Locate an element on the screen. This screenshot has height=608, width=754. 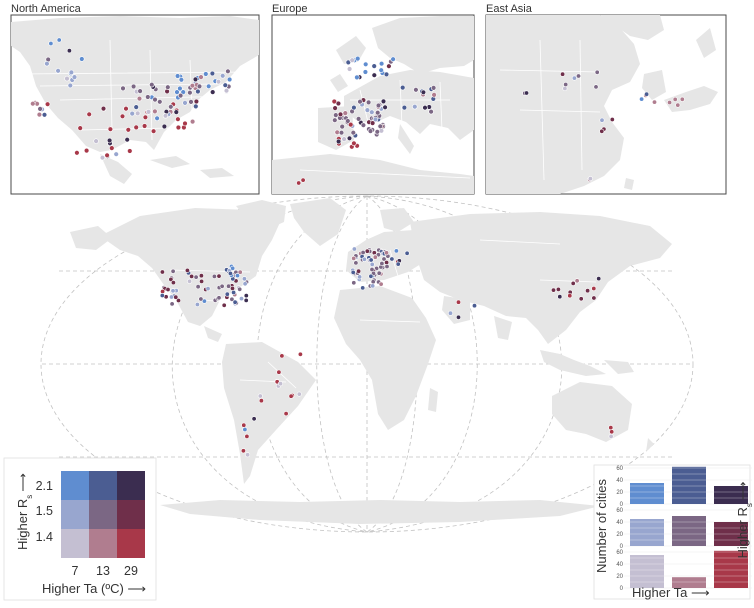
east-asia-city-dots is located at coordinates (603, 126).